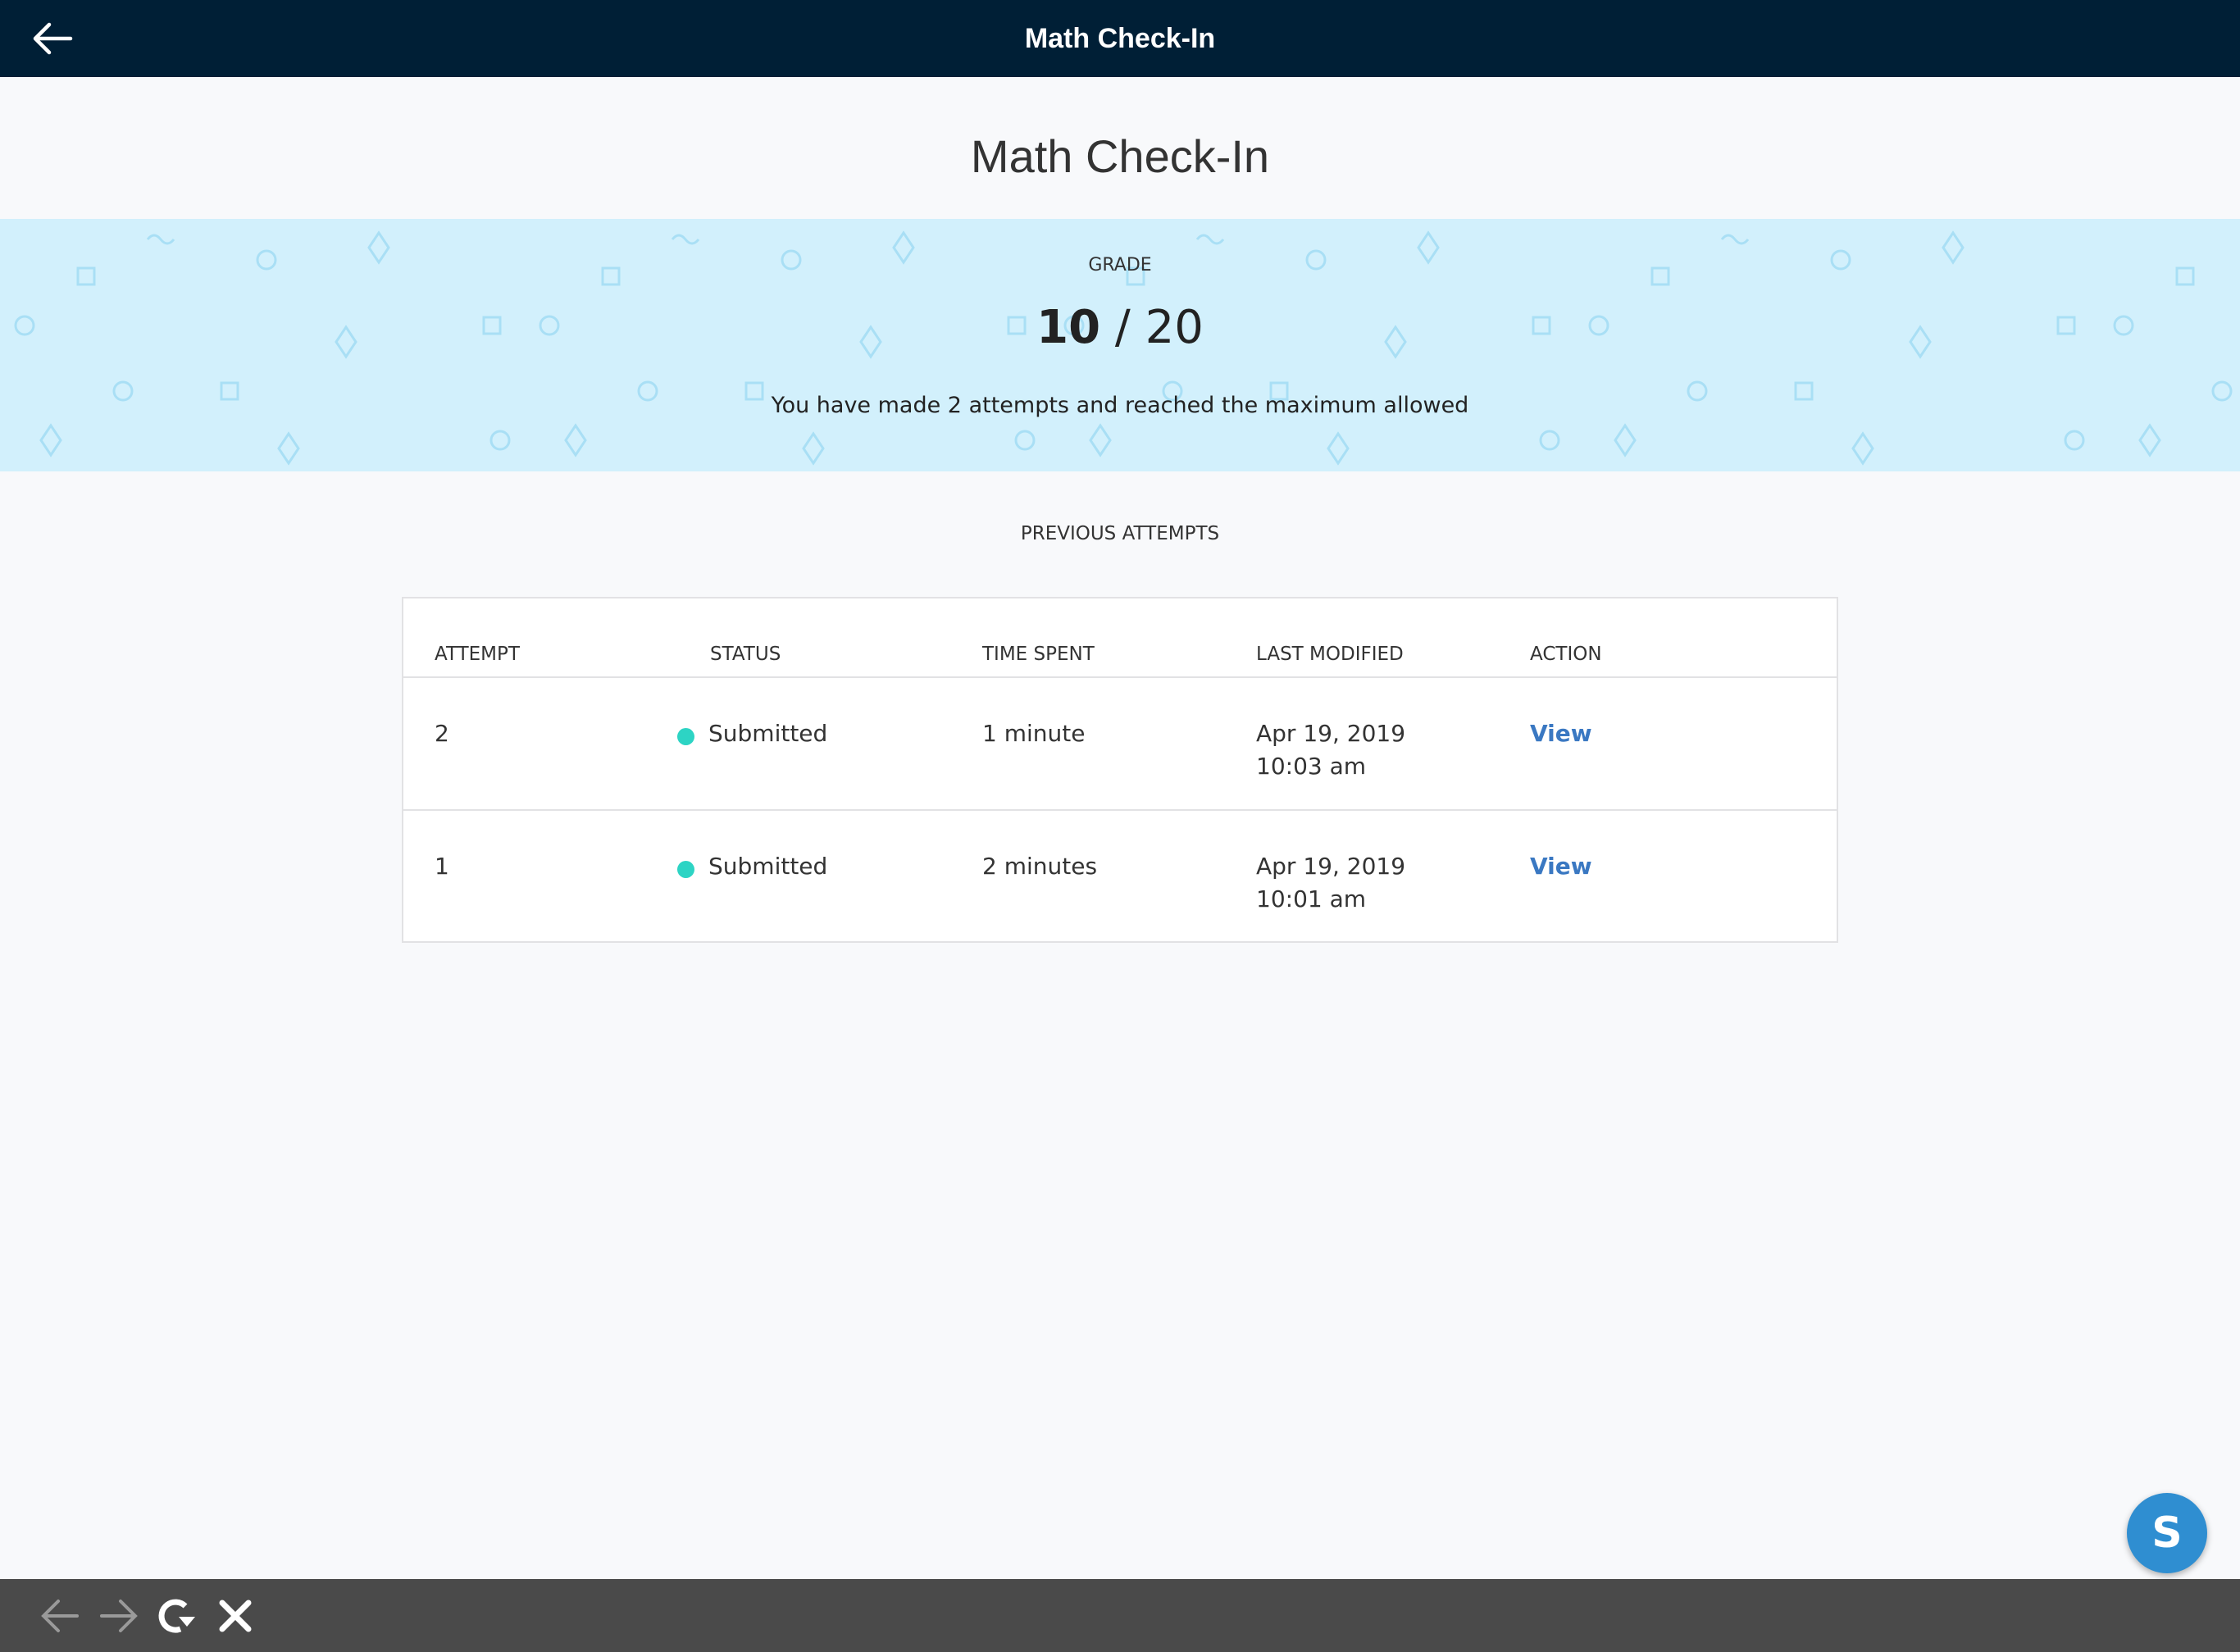 The width and height of the screenshot is (2240, 1652). Describe the element at coordinates (1566, 654) in the screenshot. I see `column-header-action: ACTION` at that location.